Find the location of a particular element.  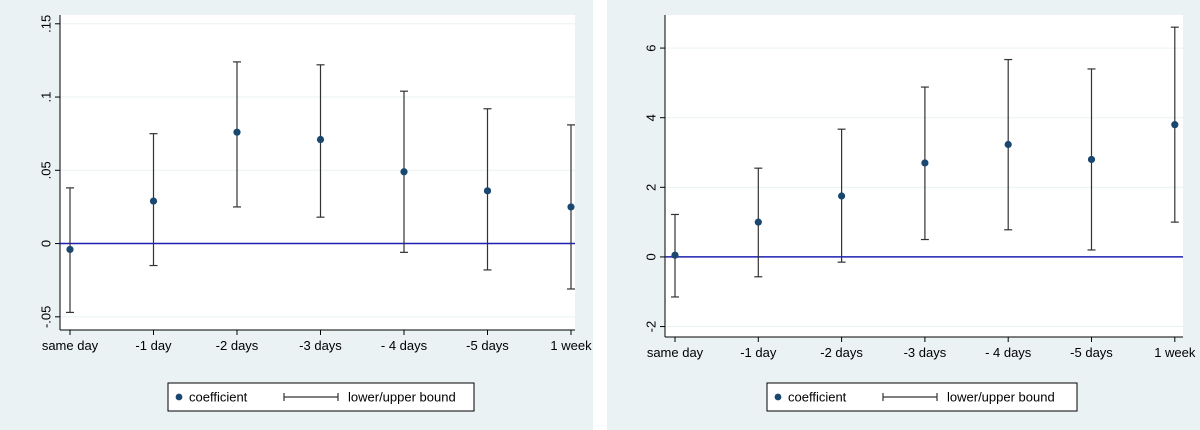

y-tick-label: -.05 is located at coordinates (46, 317).